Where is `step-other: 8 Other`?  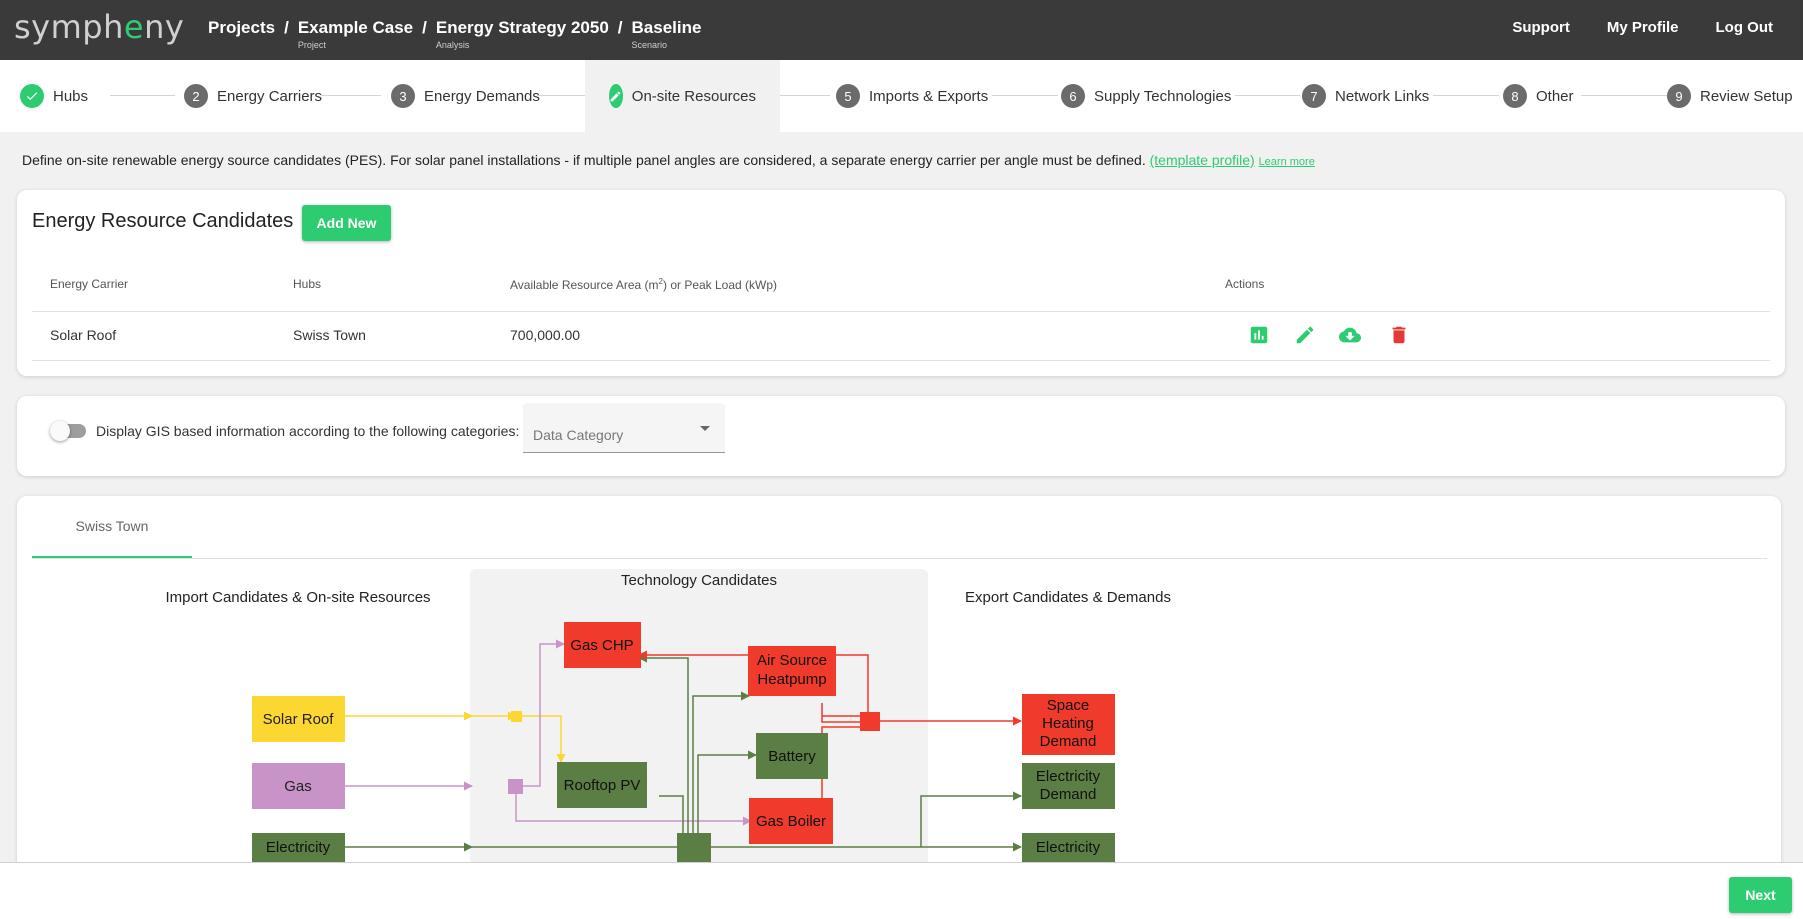
step-other: 8 Other is located at coordinates (1538, 96).